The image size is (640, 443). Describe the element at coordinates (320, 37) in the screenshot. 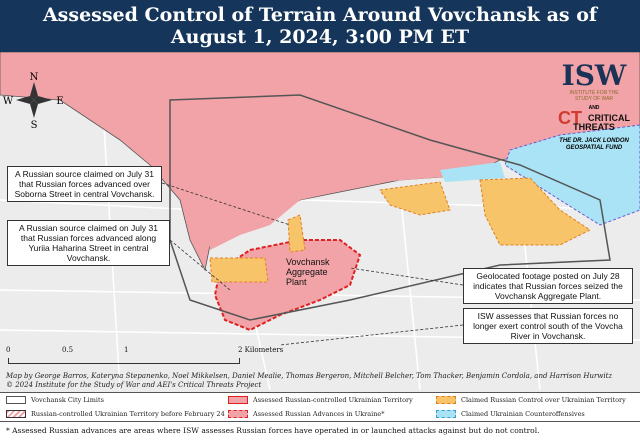

I see `title-line-2: August 1, 2024, 3:00 PM ET` at that location.